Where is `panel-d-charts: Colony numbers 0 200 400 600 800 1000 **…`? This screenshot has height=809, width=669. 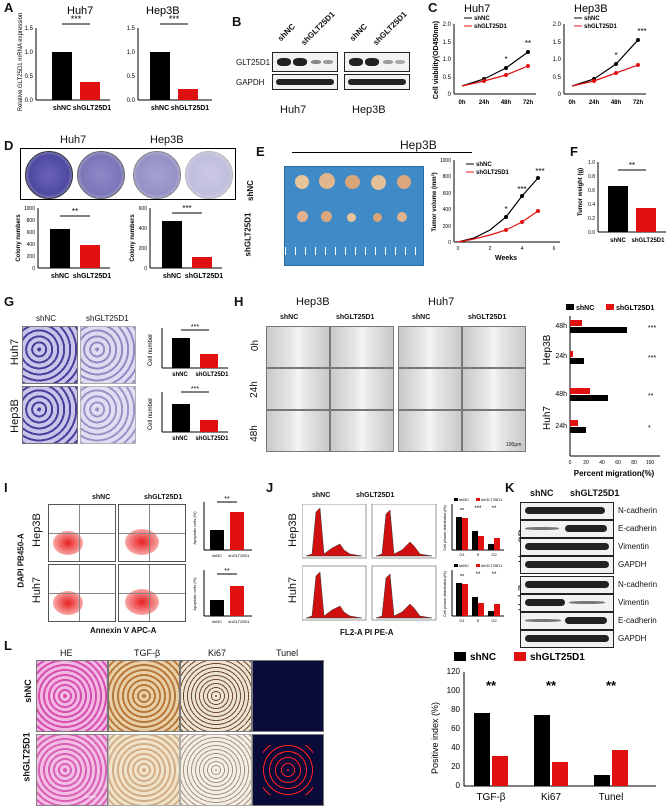
panel-d-charts: Colony numbers 0 200 400 600 800 1000 **… is located at coordinates (119, 242).